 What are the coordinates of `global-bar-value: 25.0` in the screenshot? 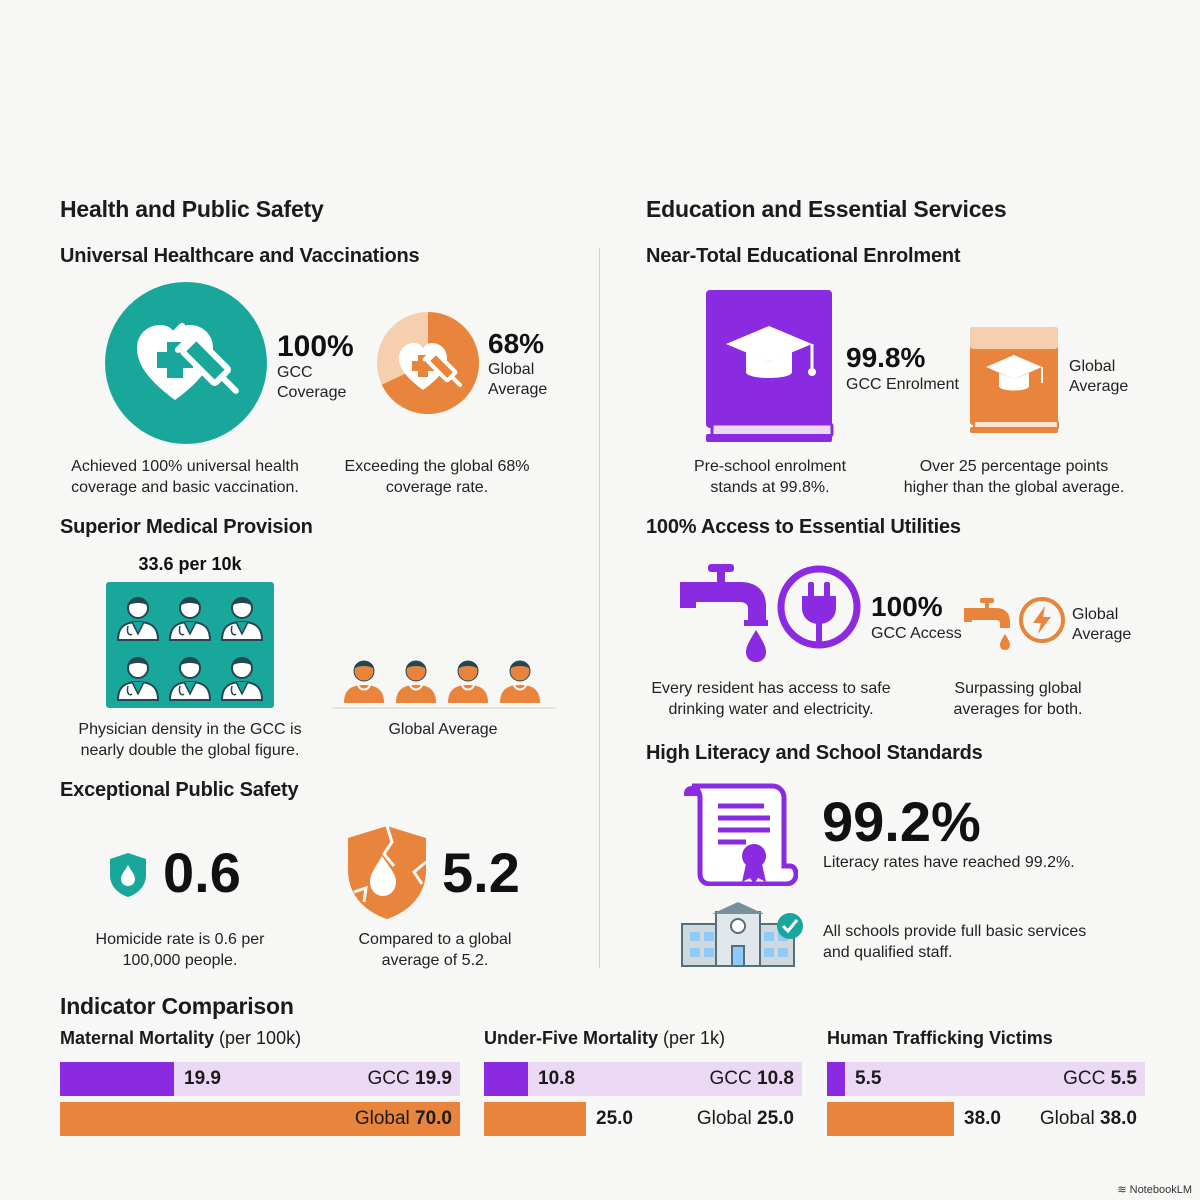 It's located at (614, 1118).